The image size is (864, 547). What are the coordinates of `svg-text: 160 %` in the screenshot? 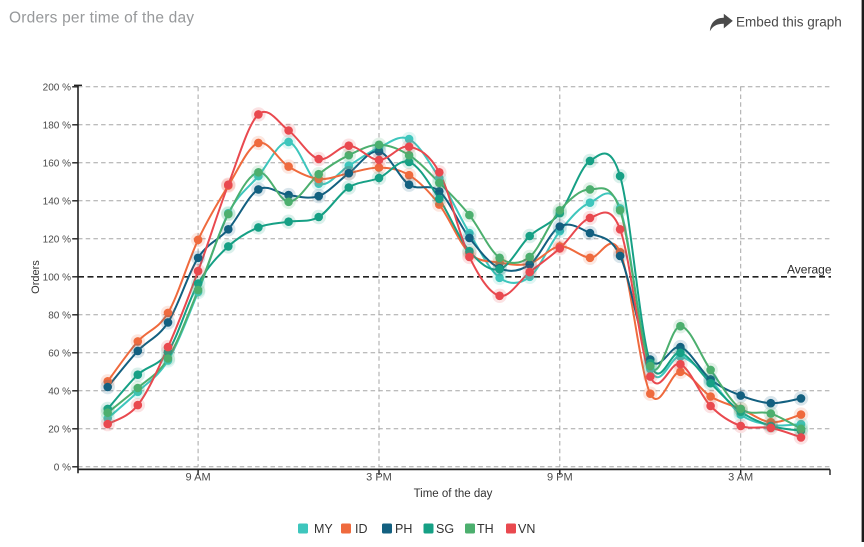 It's located at (57, 164).